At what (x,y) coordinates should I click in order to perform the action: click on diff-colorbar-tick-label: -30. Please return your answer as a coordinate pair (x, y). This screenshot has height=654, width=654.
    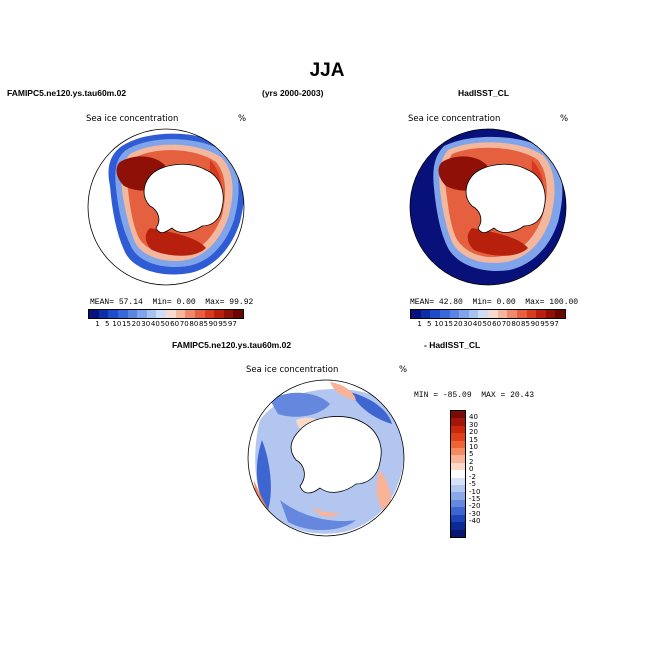
    Looking at the image, I should click on (475, 513).